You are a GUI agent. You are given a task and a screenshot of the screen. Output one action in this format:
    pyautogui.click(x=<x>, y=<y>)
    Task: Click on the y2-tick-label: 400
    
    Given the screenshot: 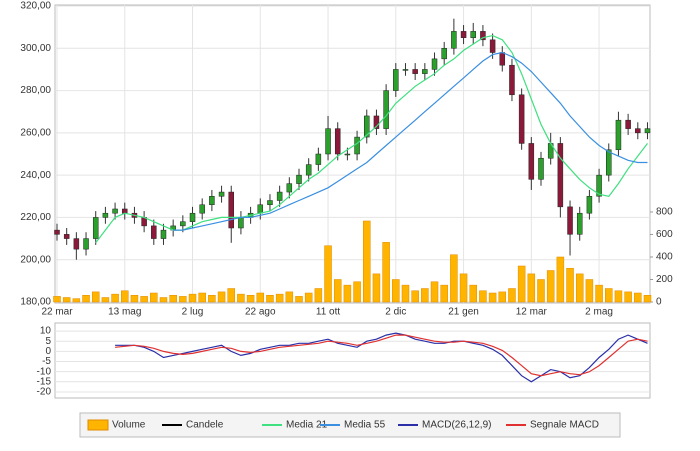 What is the action you would take?
    pyautogui.click(x=664, y=257)
    